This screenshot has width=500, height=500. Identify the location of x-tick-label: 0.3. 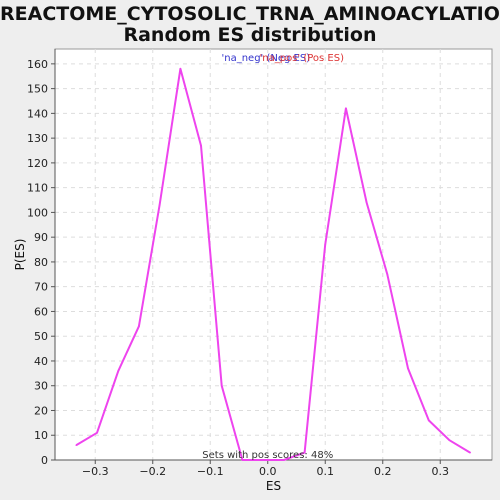
(441, 471).